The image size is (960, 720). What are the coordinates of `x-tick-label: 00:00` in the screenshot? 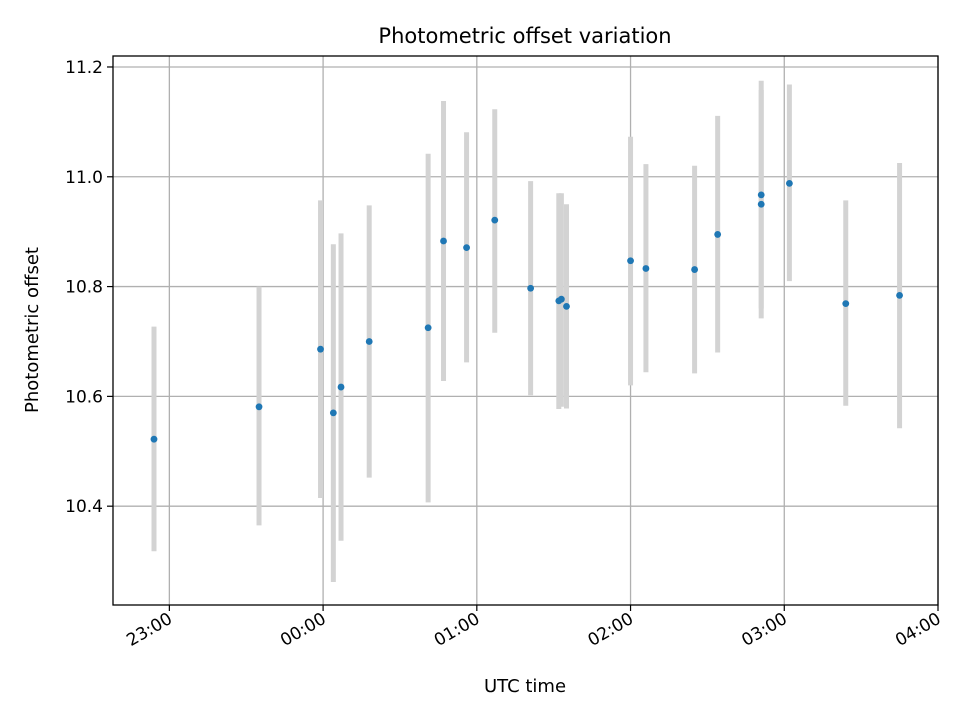 It's located at (303, 630).